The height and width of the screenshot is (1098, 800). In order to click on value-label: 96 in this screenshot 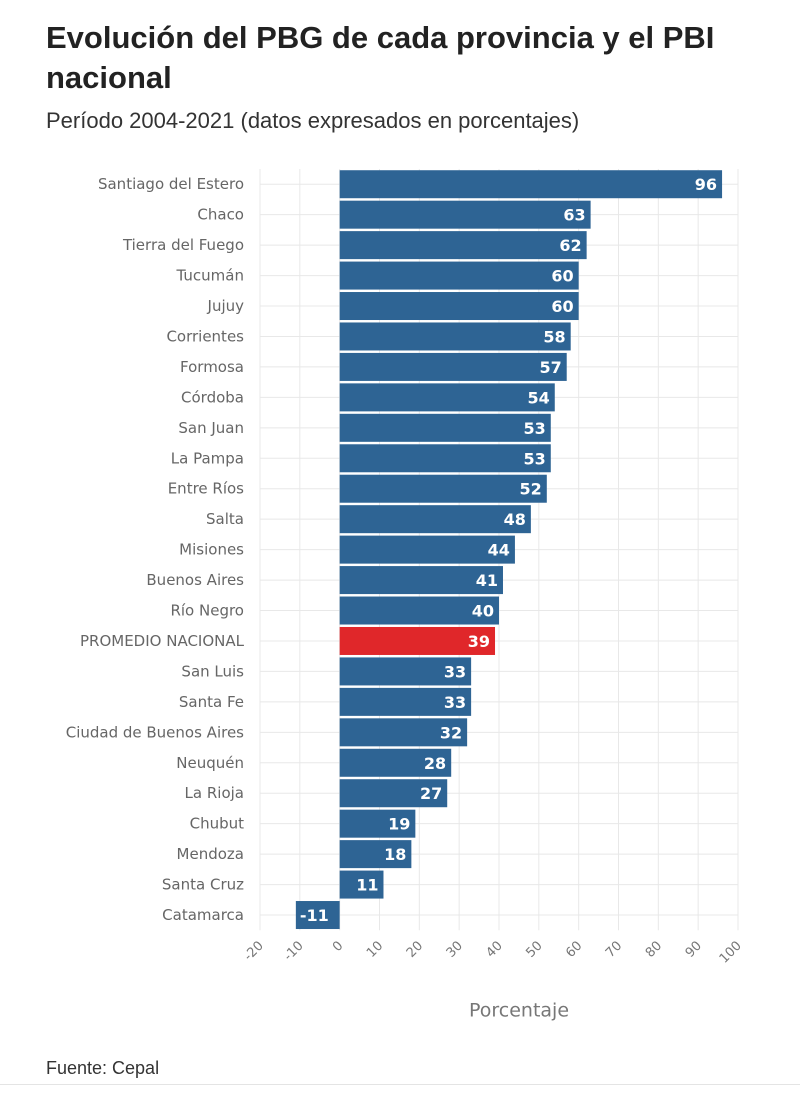, I will do `click(706, 184)`.